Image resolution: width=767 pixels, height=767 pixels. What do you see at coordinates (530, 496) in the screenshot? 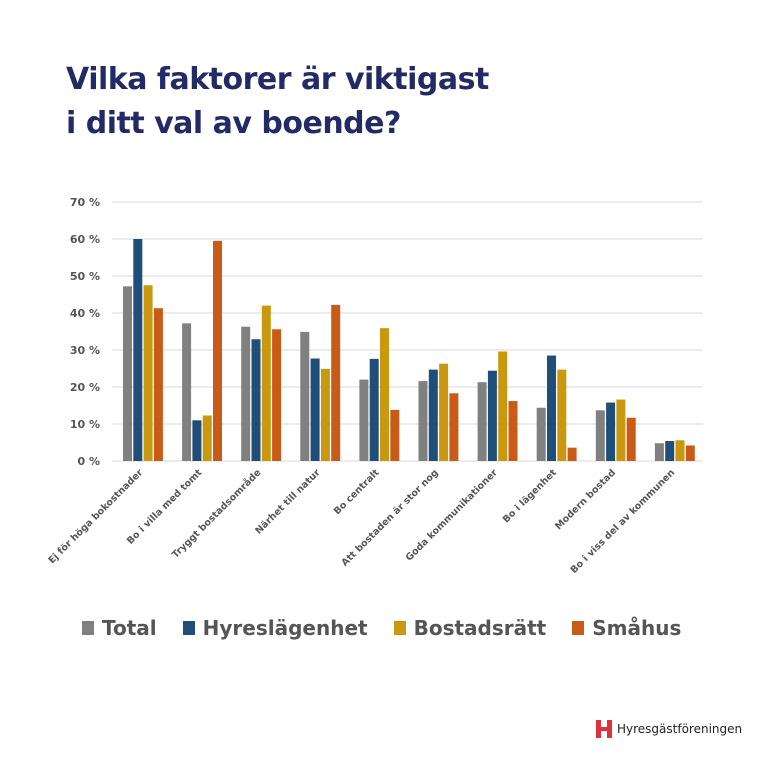
I see `x-tick-label: Bo i lägenhet` at bounding box center [530, 496].